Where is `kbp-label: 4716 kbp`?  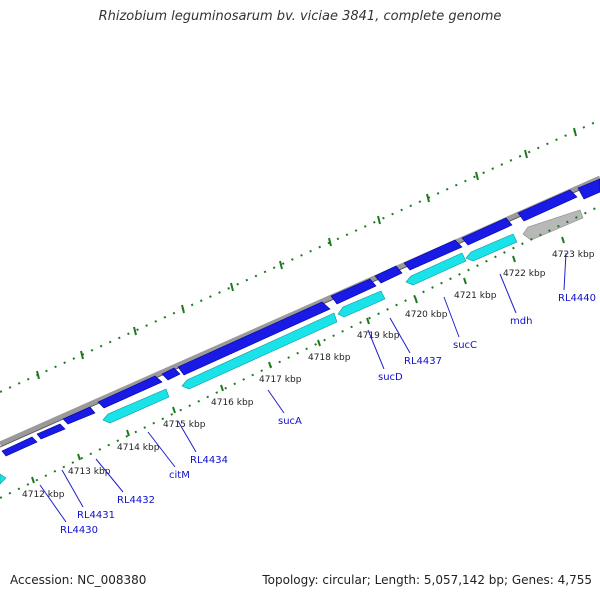 kbp-label: 4716 kbp is located at coordinates (232, 403).